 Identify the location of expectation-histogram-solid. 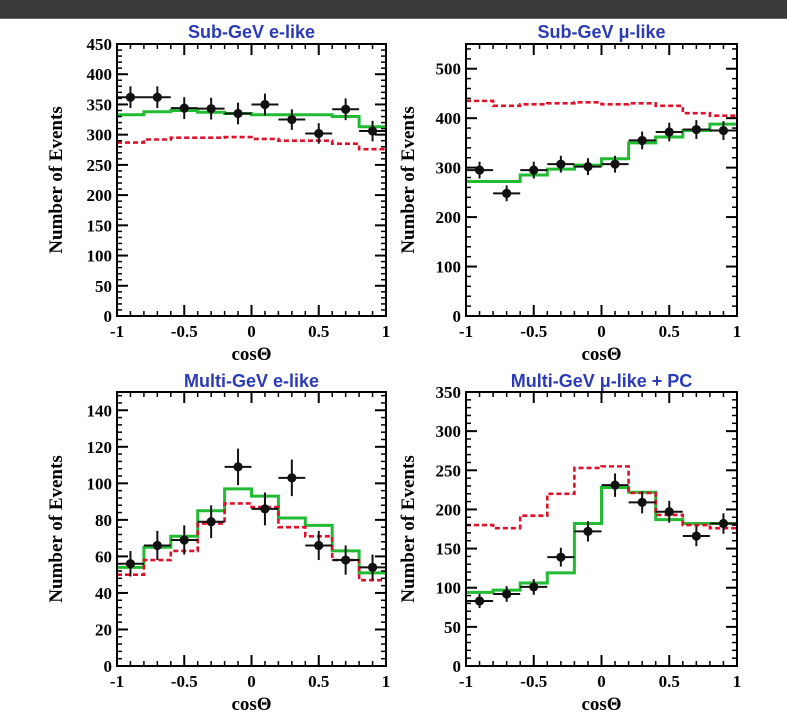
(601, 540).